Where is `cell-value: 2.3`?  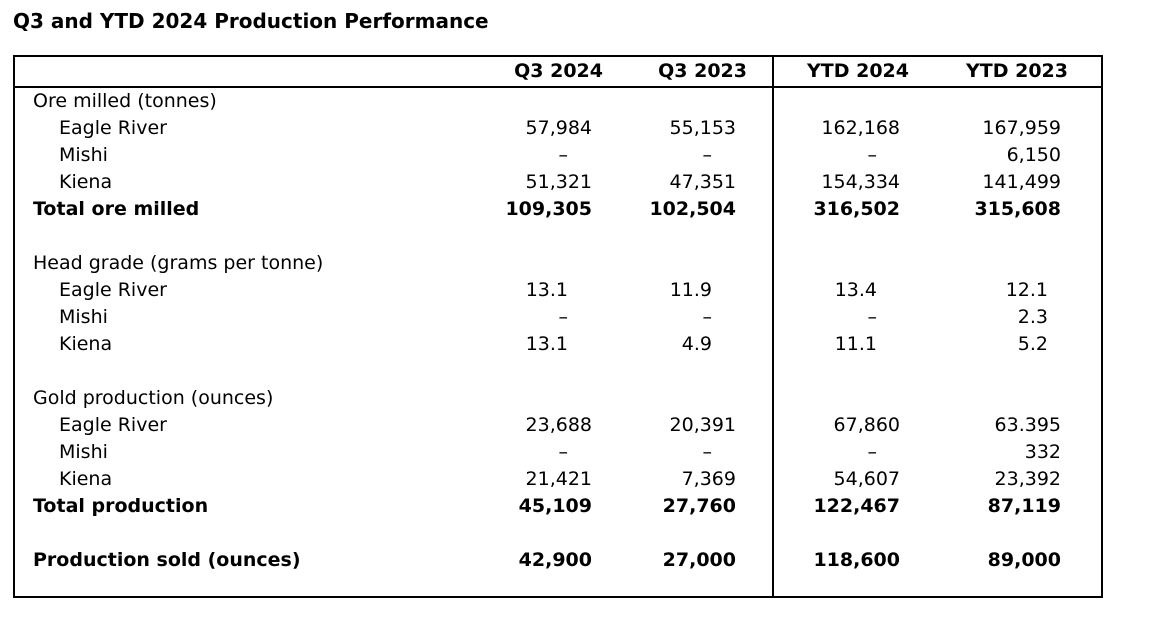
cell-value: 2.3 is located at coordinates (1032, 317).